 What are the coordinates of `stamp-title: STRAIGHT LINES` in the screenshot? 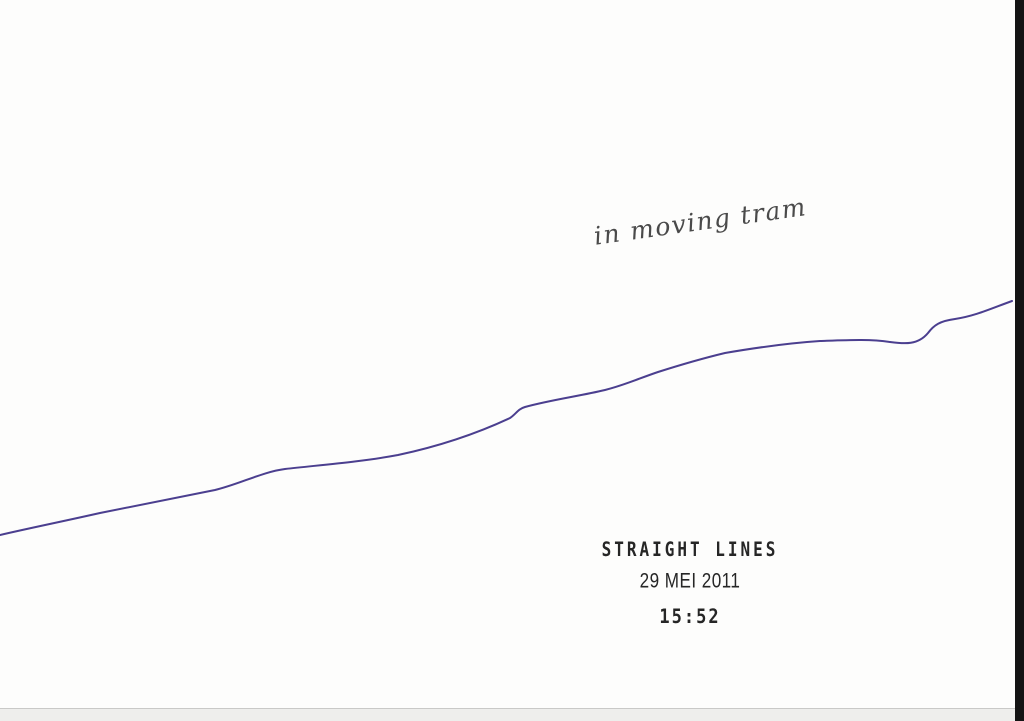 It's located at (690, 549).